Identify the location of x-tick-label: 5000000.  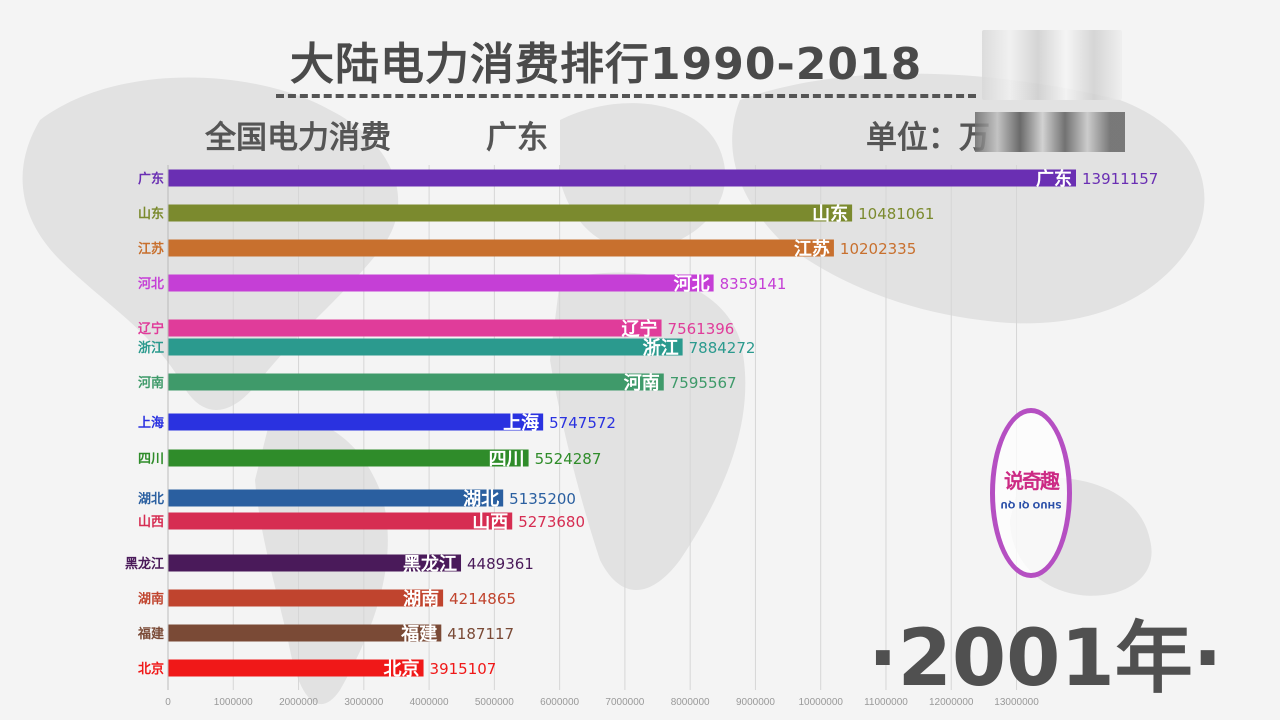
(494, 702).